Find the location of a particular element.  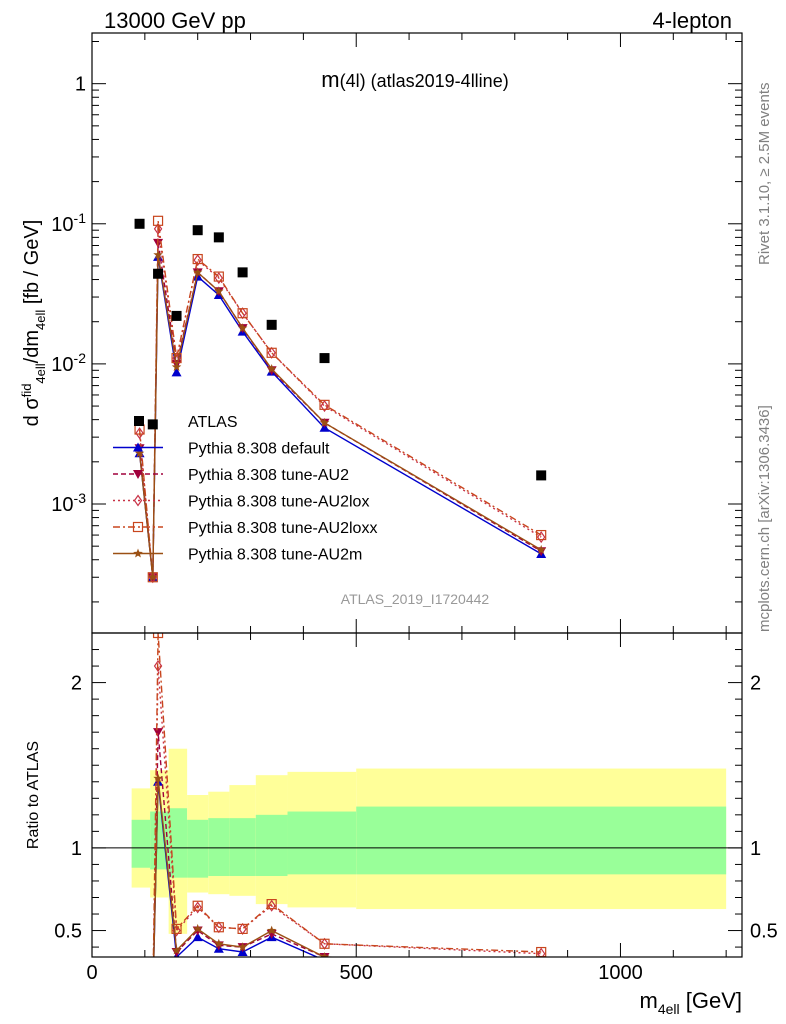

legend-marker-atlas is located at coordinates (139, 421).